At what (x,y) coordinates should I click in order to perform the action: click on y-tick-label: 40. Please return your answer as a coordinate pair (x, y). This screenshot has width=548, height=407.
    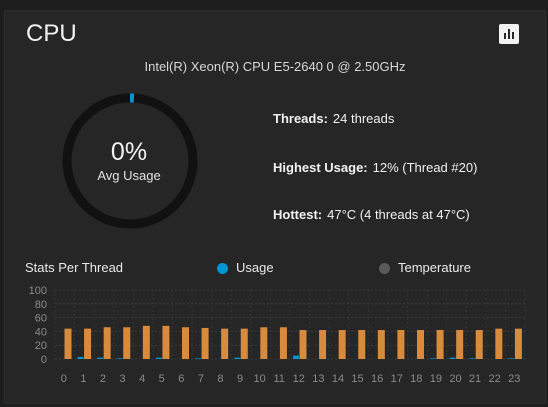
    Looking at the image, I should click on (41, 332).